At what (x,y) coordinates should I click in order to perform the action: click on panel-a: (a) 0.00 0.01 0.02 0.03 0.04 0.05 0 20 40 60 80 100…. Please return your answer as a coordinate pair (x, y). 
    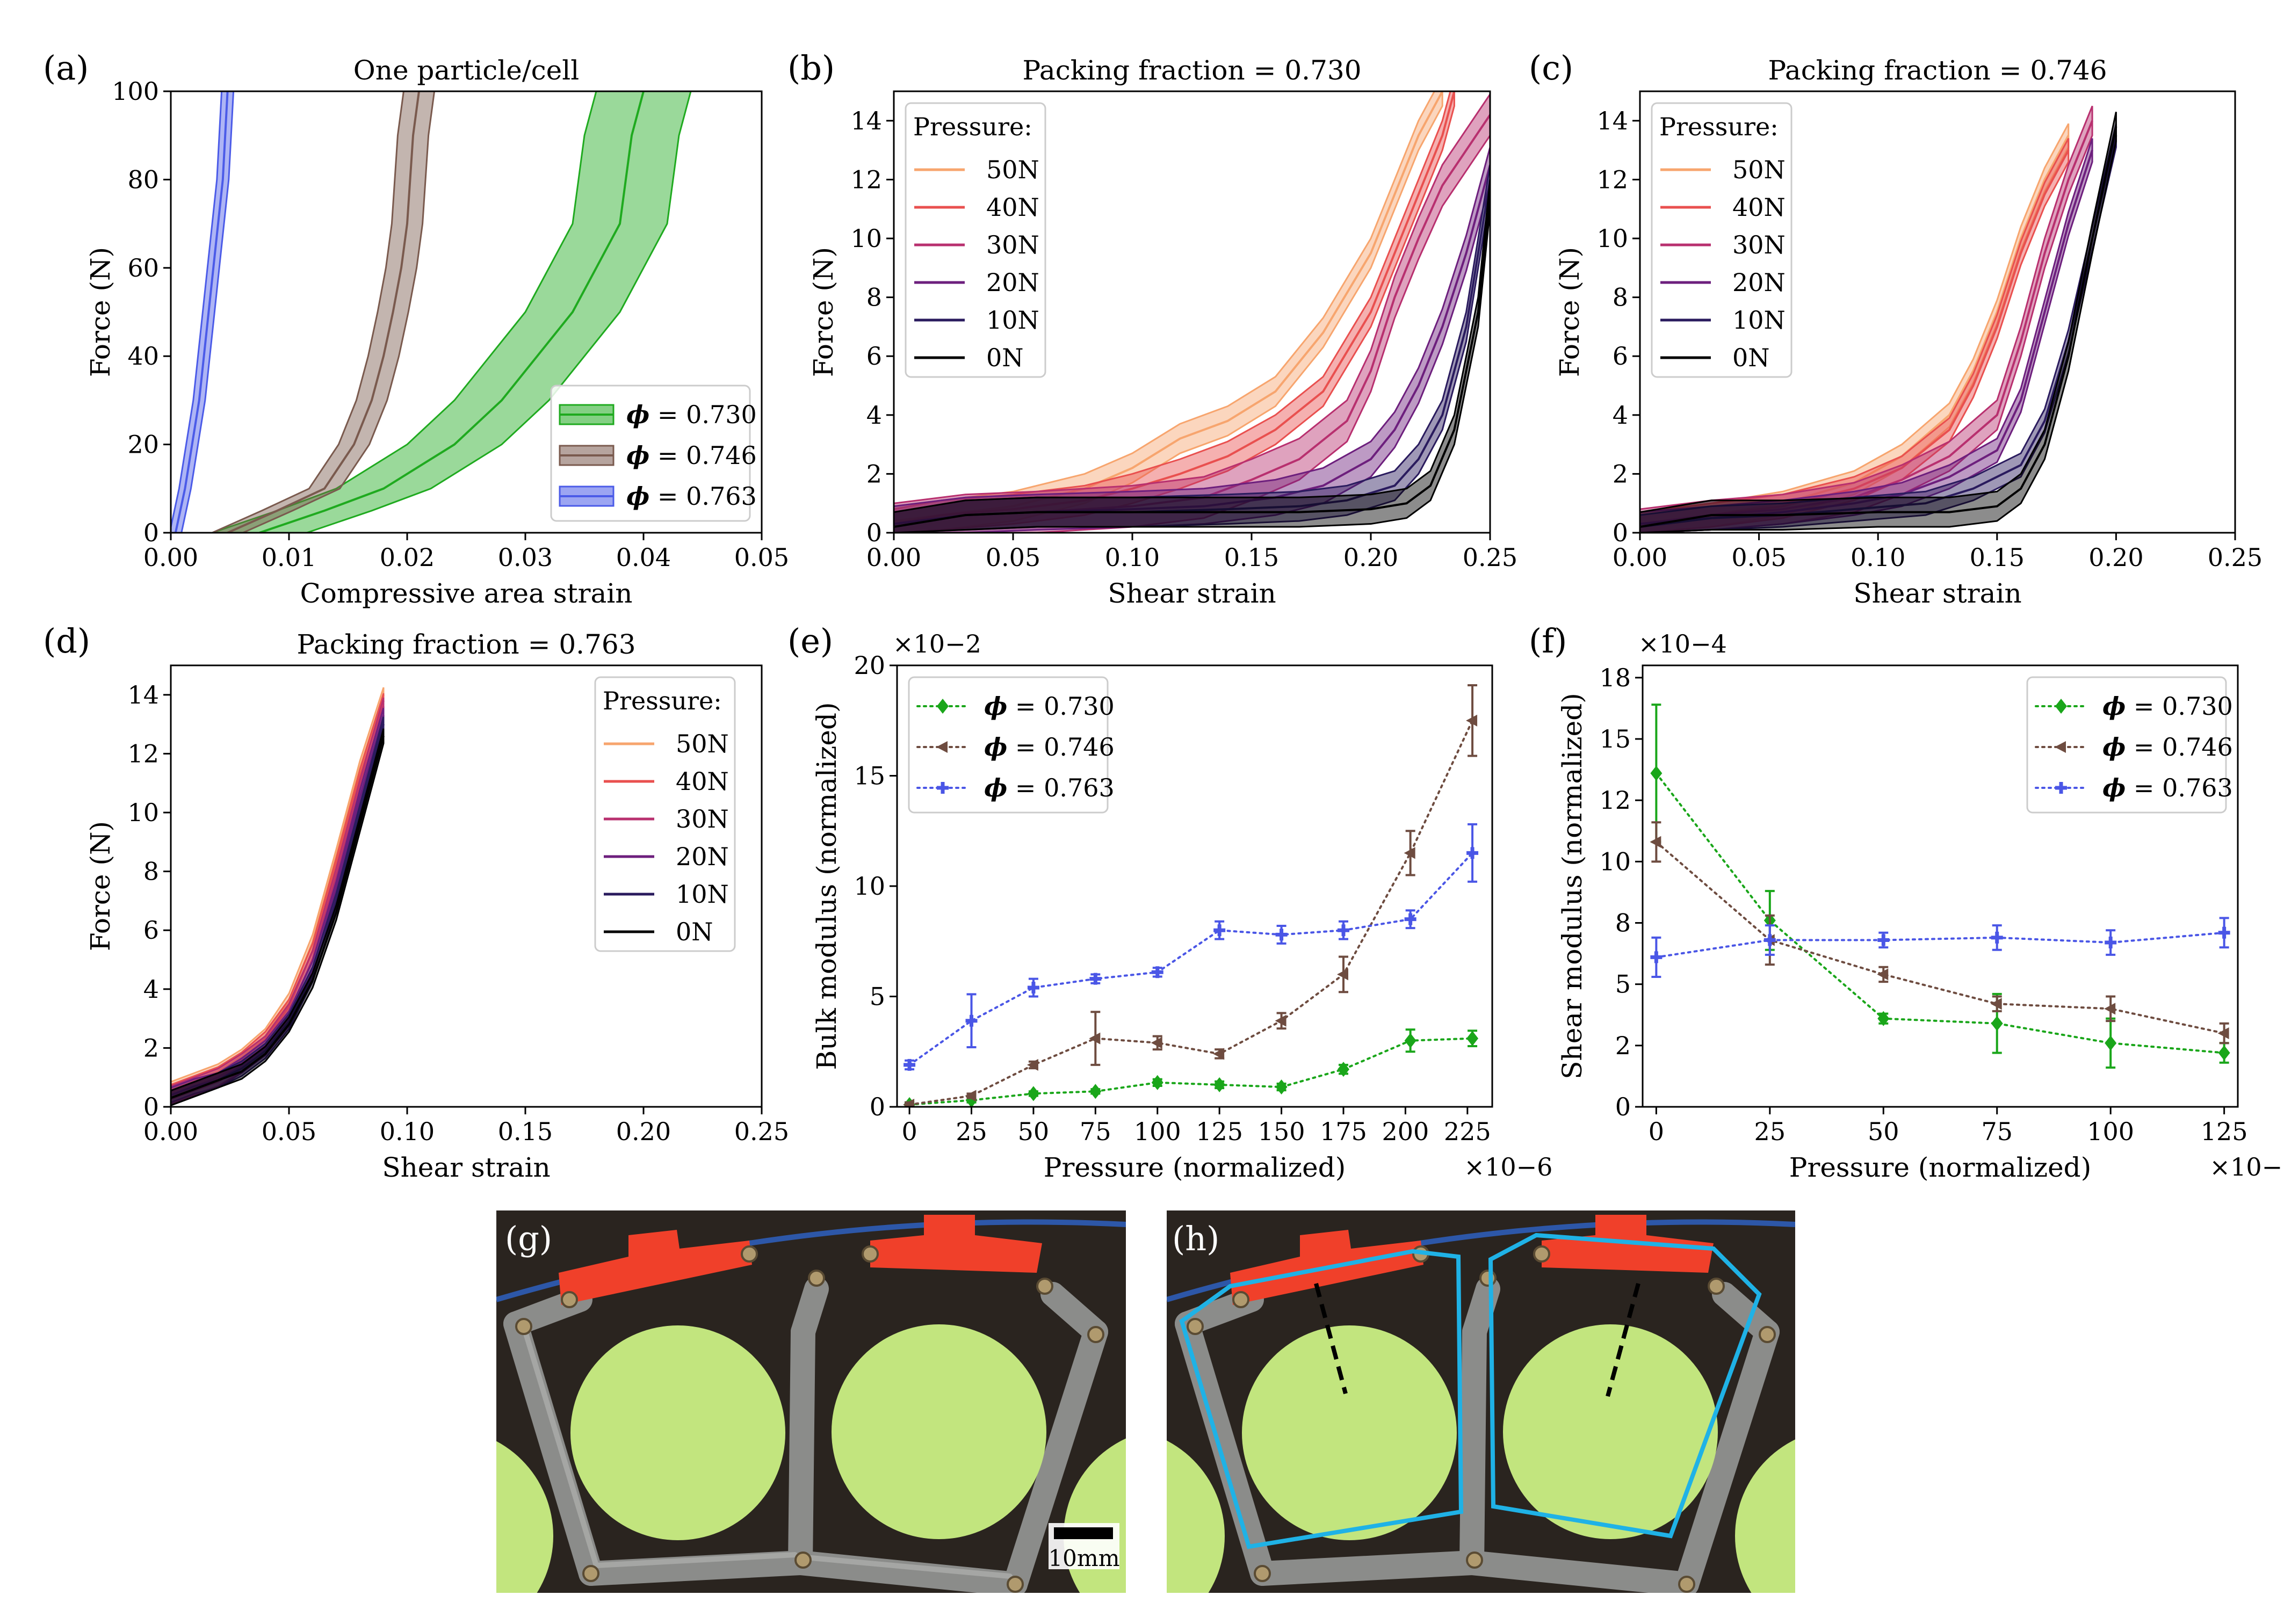
    Looking at the image, I should click on (416, 328).